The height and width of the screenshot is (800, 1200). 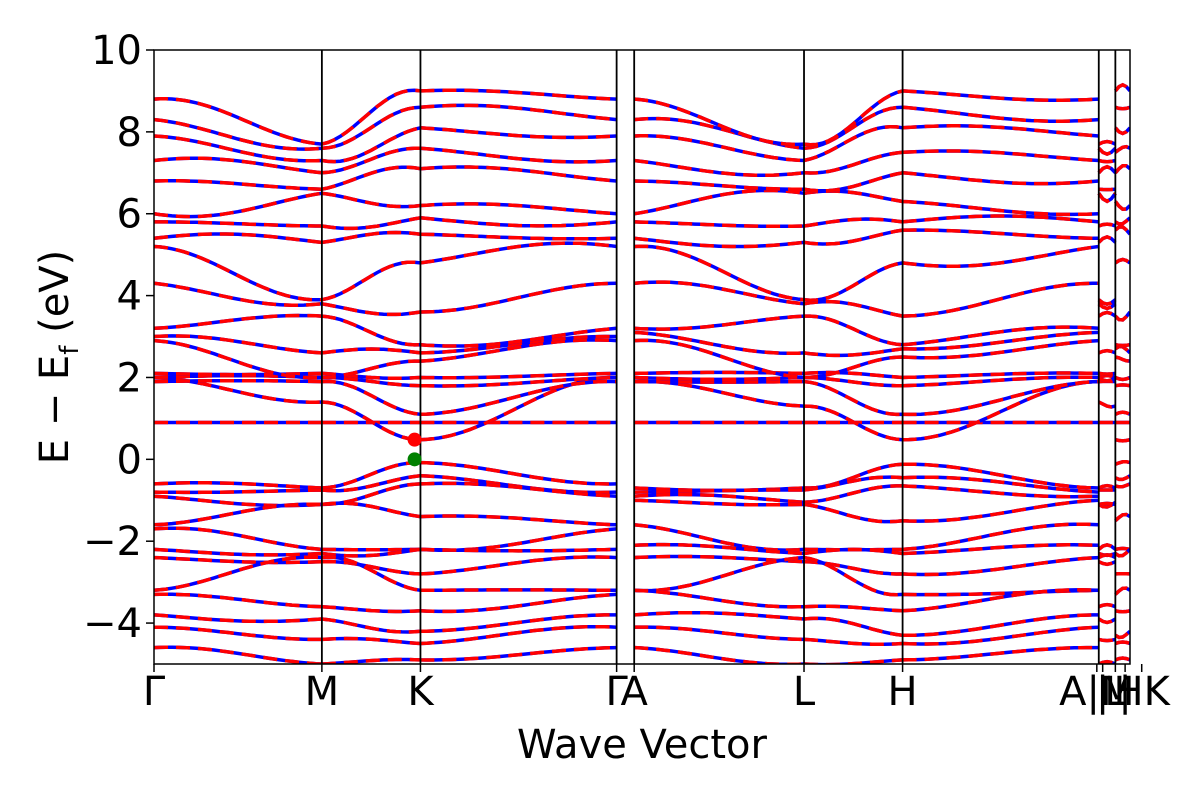 I want to click on x-tick-label: HK, so click(x=1143, y=692).